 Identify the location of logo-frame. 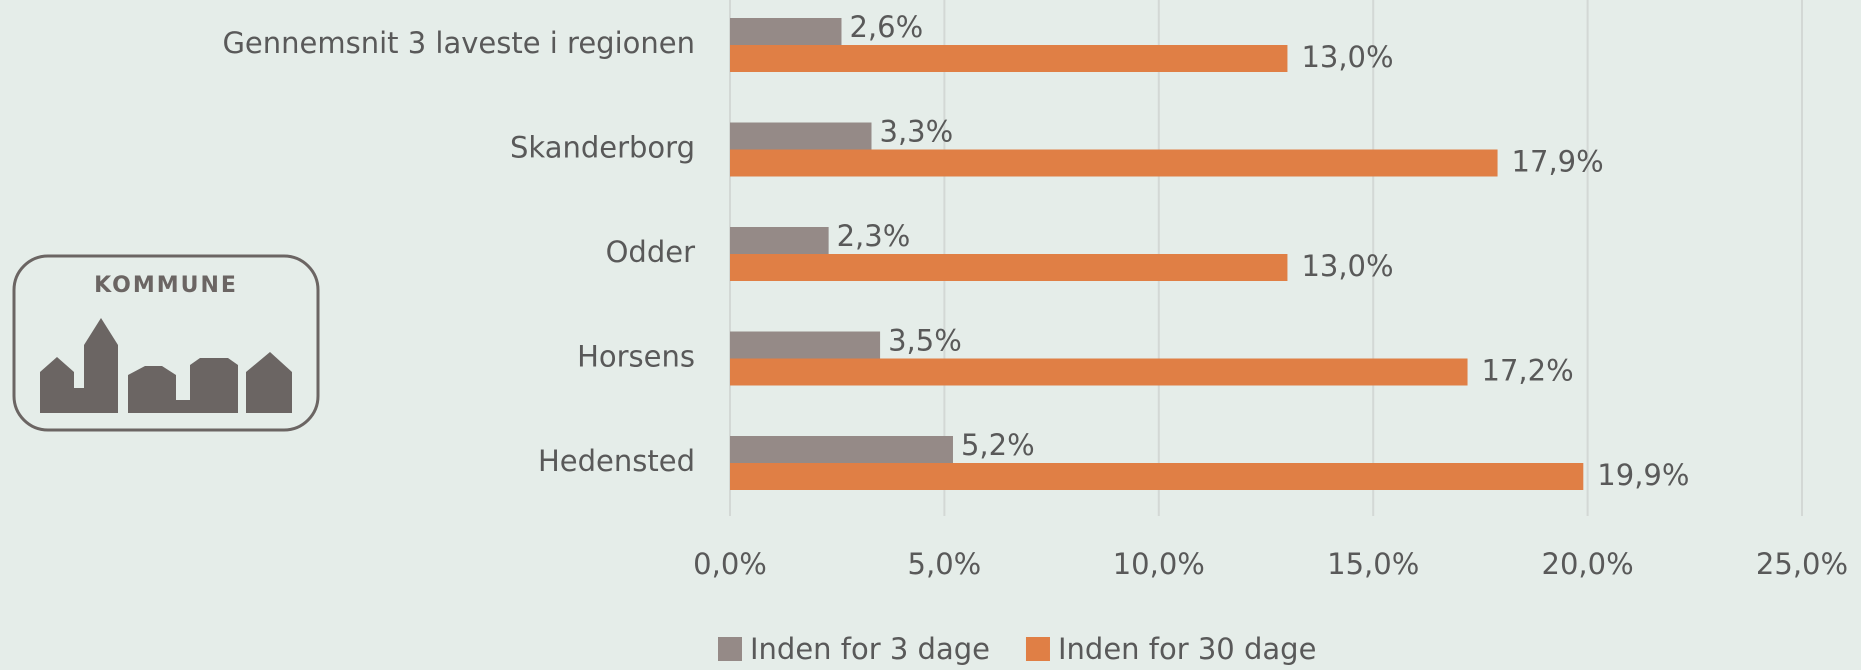
(166, 343).